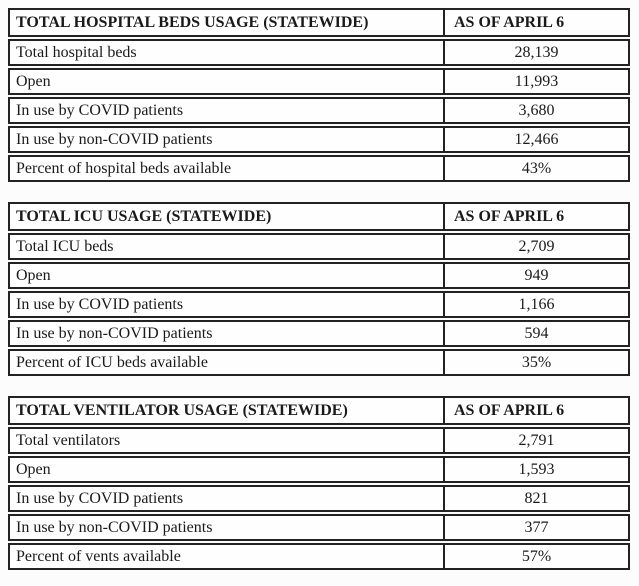  Describe the element at coordinates (227, 52) in the screenshot. I see `row-label: Total hospital beds` at that location.